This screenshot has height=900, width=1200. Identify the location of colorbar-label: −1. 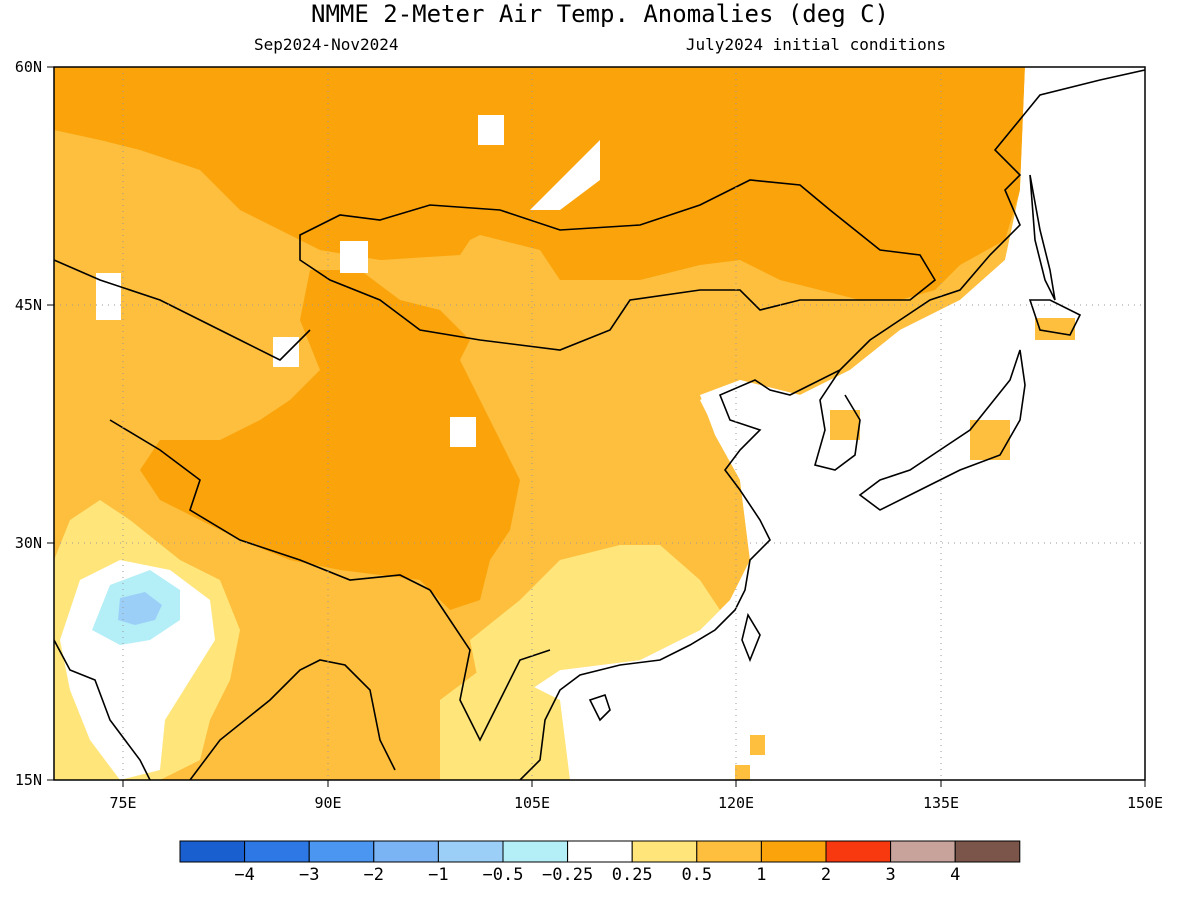
(438, 875).